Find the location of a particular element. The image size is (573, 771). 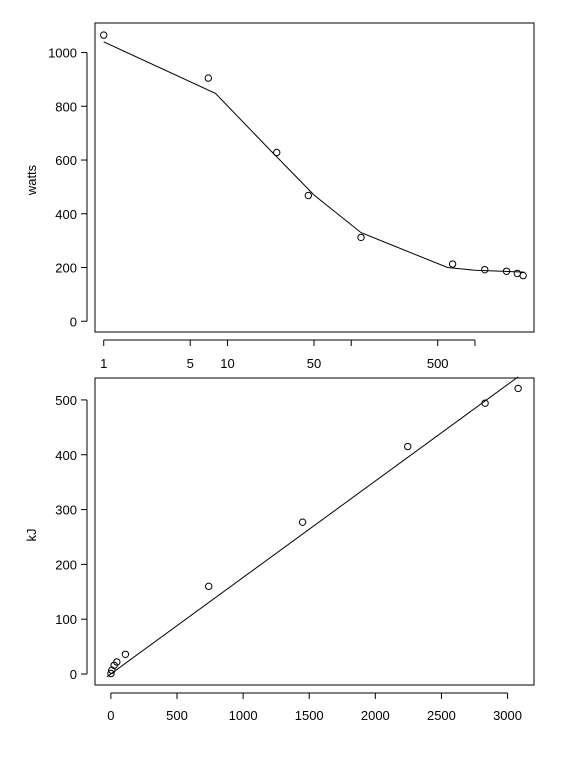

y-axis: 0 100 200 300 400 500 is located at coordinates (71, 537).